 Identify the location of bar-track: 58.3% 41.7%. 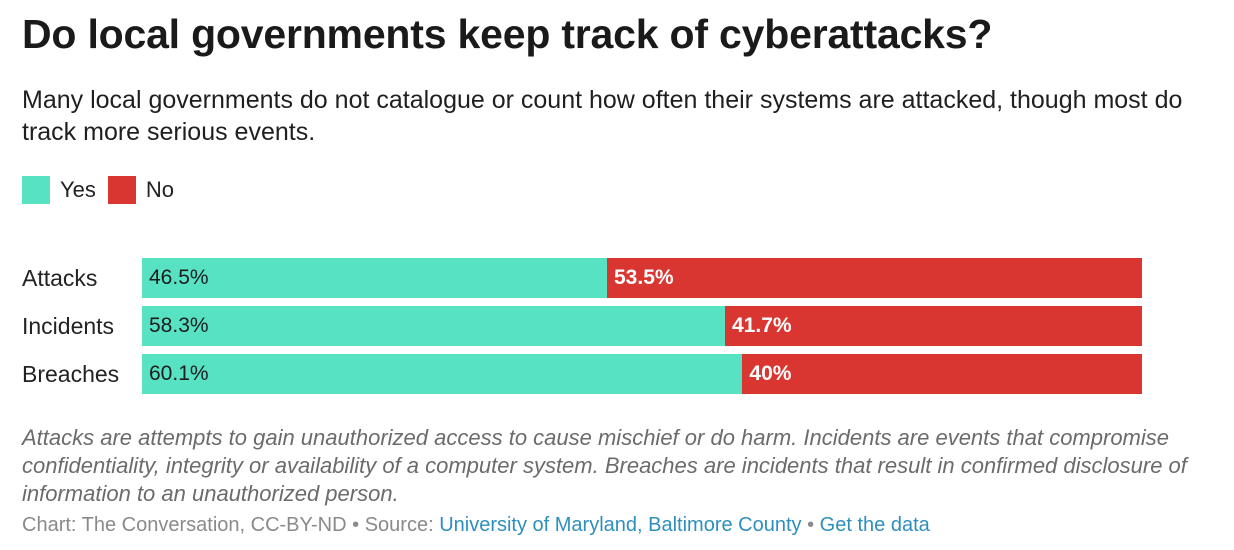
(642, 326).